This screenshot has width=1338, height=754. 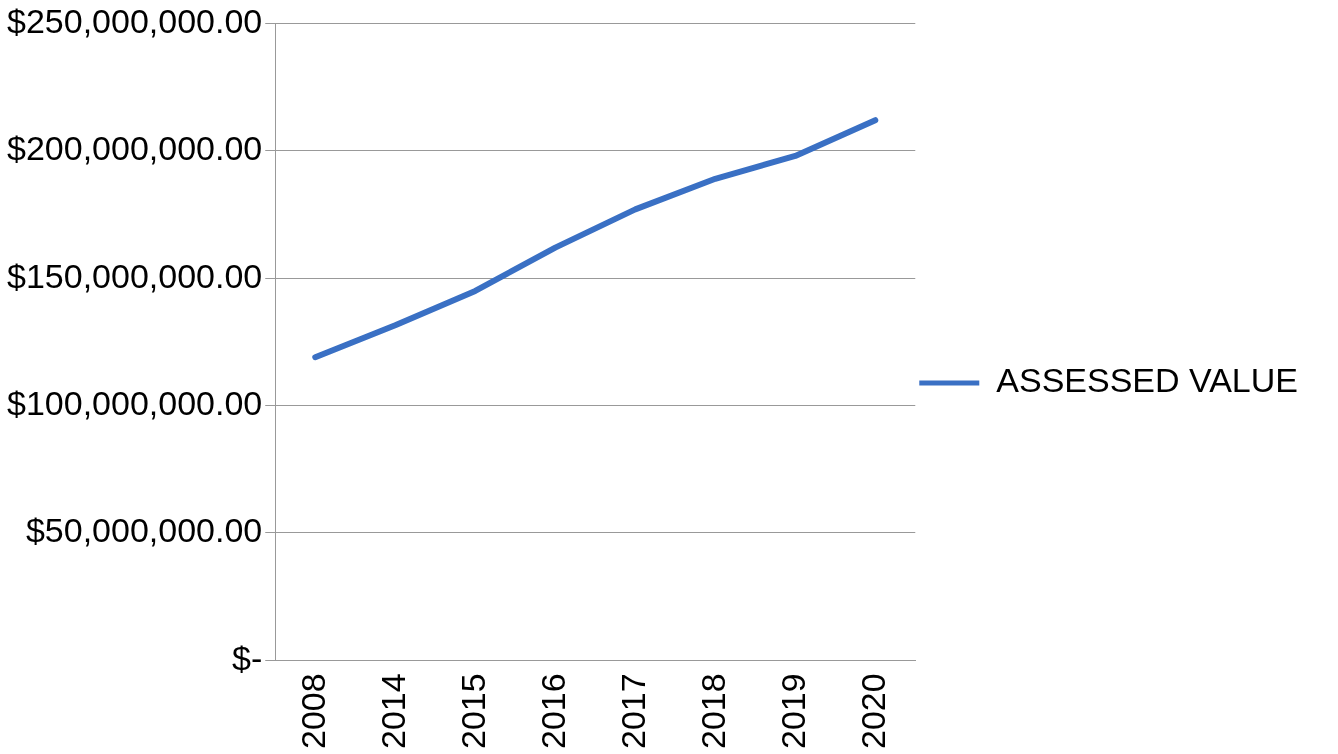 I want to click on y-tick-label: $200,000,000.00, so click(x=135, y=148).